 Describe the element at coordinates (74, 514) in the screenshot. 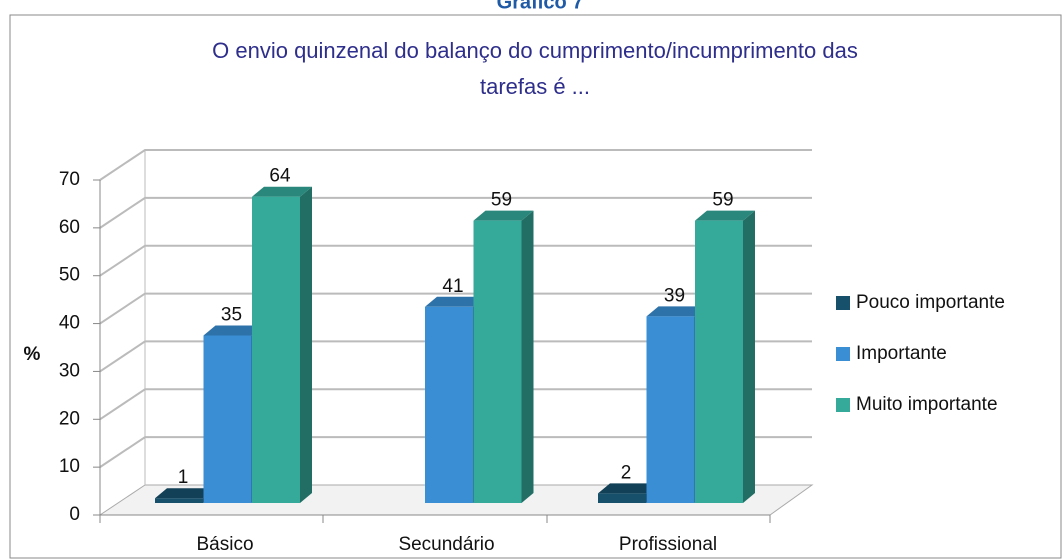

I see `y-tick-label: 0` at that location.